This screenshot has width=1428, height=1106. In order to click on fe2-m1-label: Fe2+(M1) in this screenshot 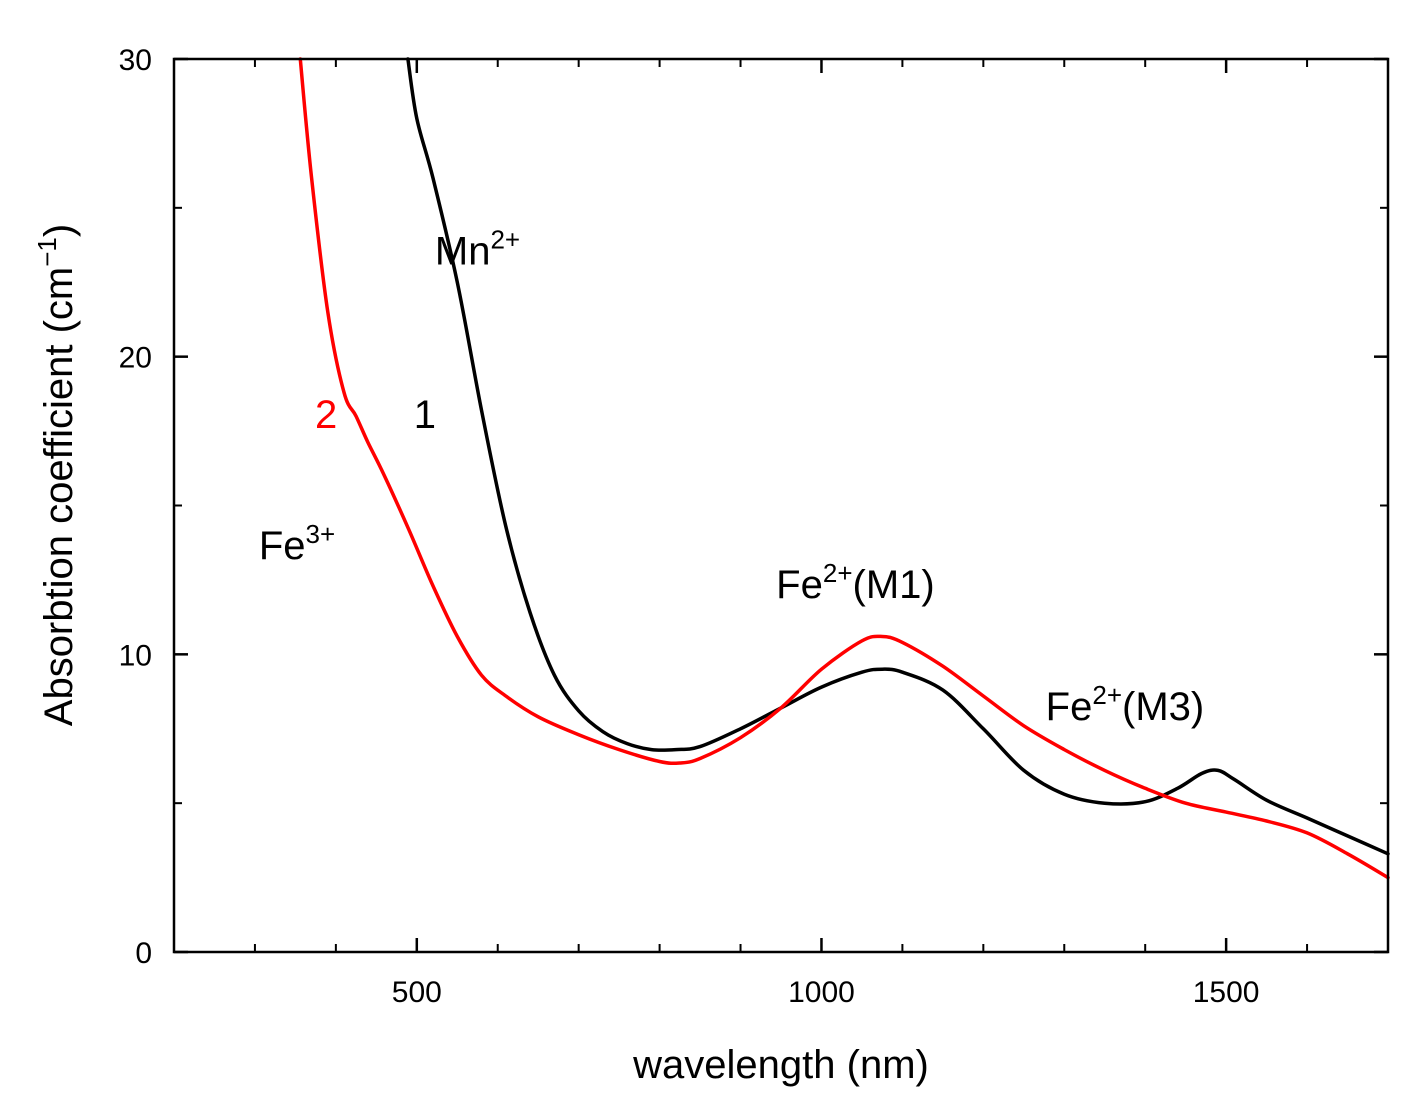, I will do `click(855, 582)`.